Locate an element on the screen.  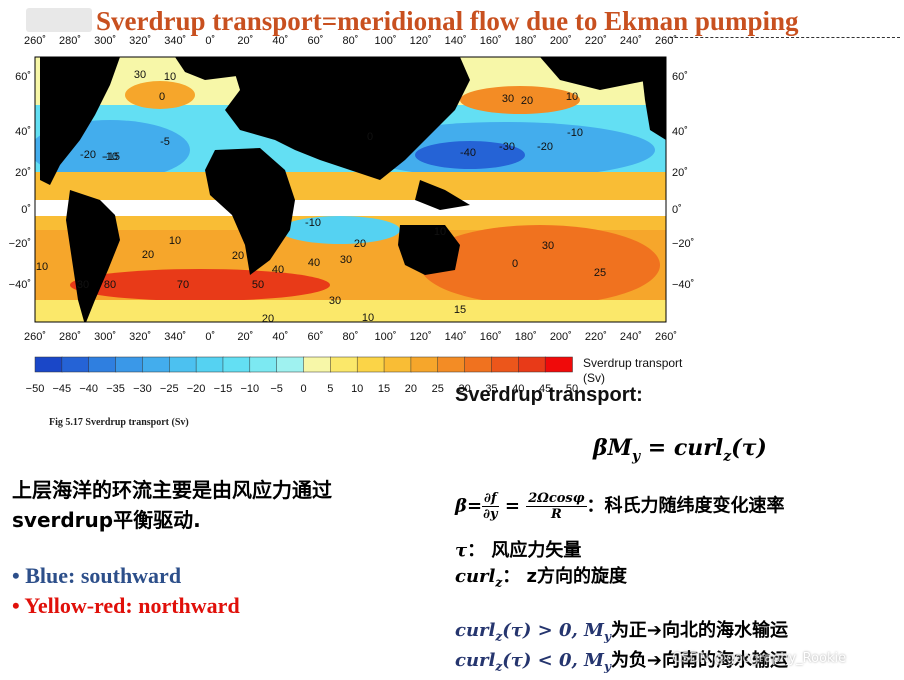
north-america-east is located at coordinates (653, 98).